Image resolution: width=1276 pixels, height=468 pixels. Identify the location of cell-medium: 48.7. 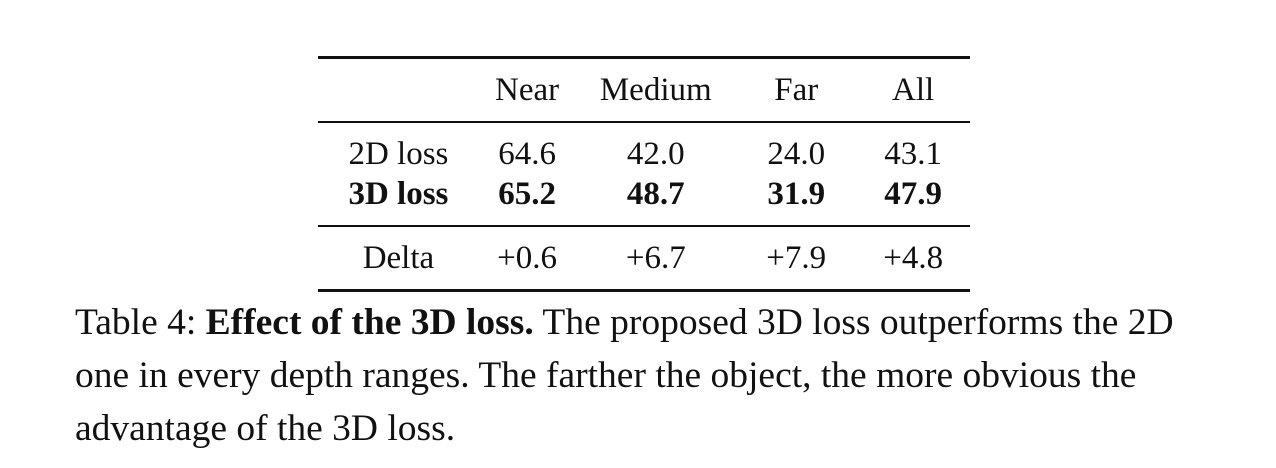
(656, 200).